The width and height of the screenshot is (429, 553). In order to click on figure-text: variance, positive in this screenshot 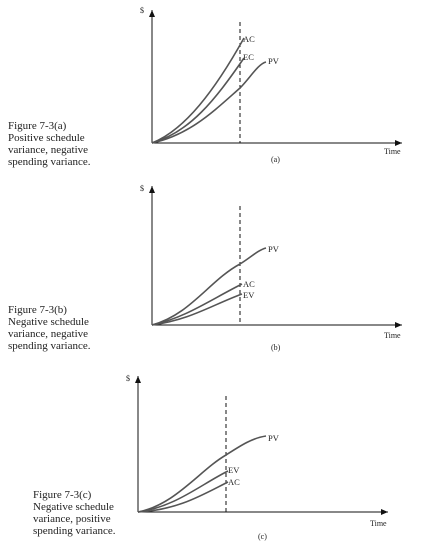, I will do `click(72, 519)`.